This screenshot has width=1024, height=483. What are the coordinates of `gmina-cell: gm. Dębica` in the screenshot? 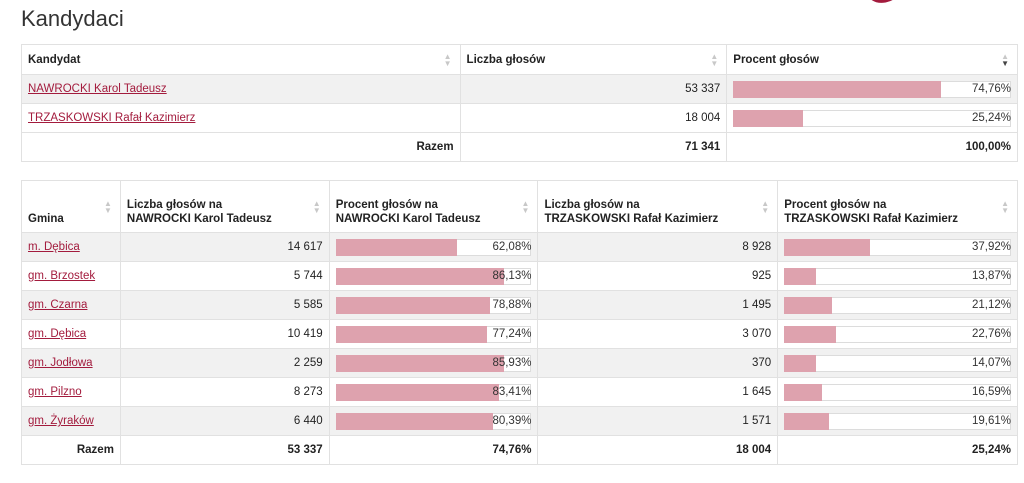 It's located at (71, 334).